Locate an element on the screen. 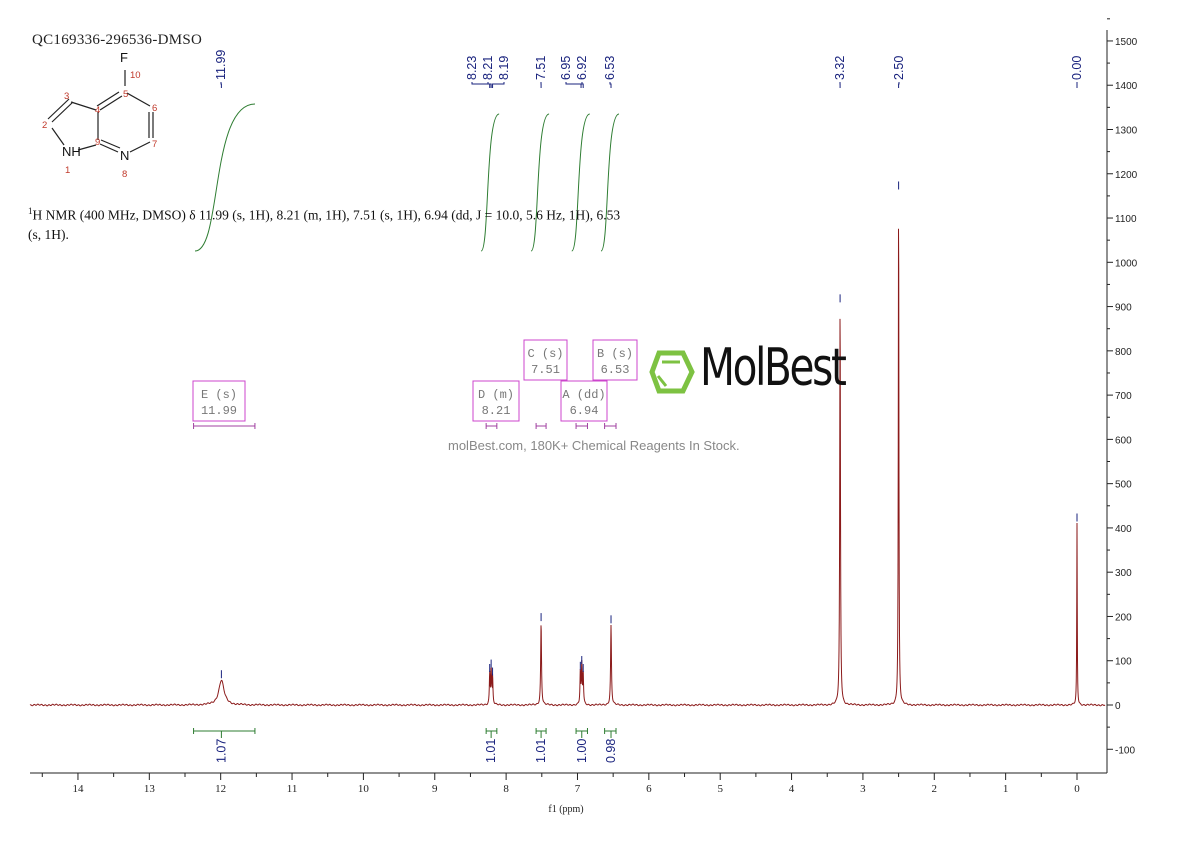  atom-number: 5 is located at coordinates (125, 94).